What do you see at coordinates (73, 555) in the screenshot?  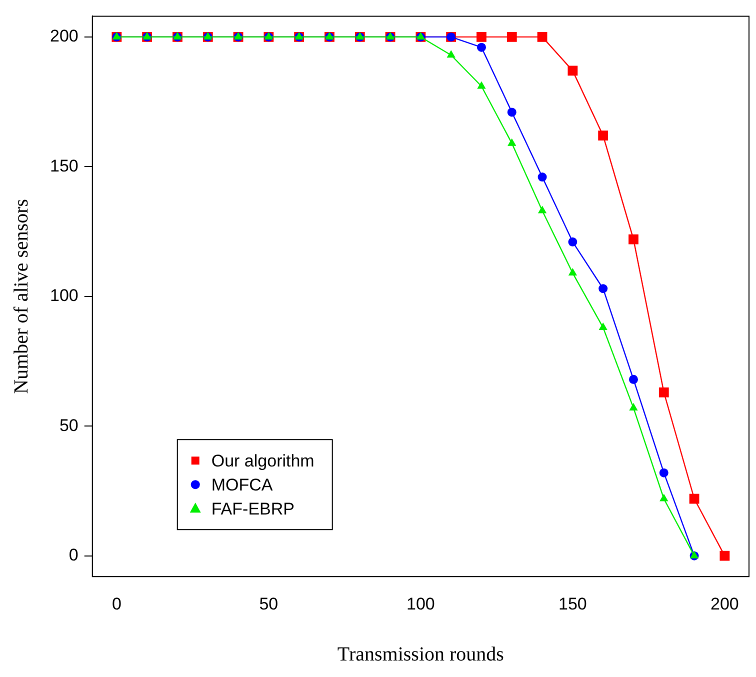 I see `y-tick-label: 0` at bounding box center [73, 555].